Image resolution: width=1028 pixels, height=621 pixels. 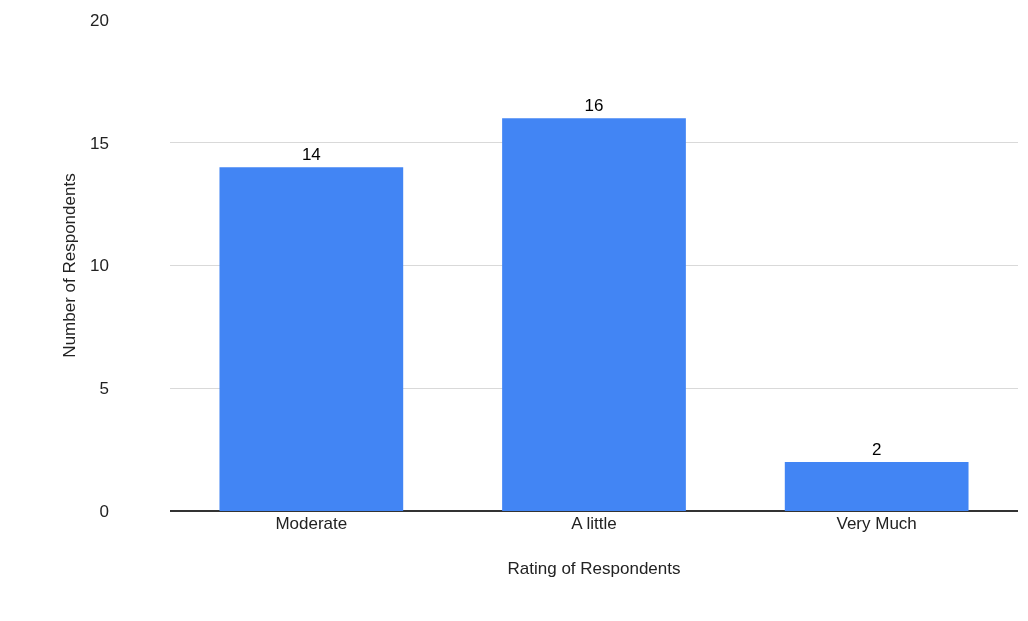 What do you see at coordinates (99, 143) in the screenshot?
I see `y-tick-label: 15` at bounding box center [99, 143].